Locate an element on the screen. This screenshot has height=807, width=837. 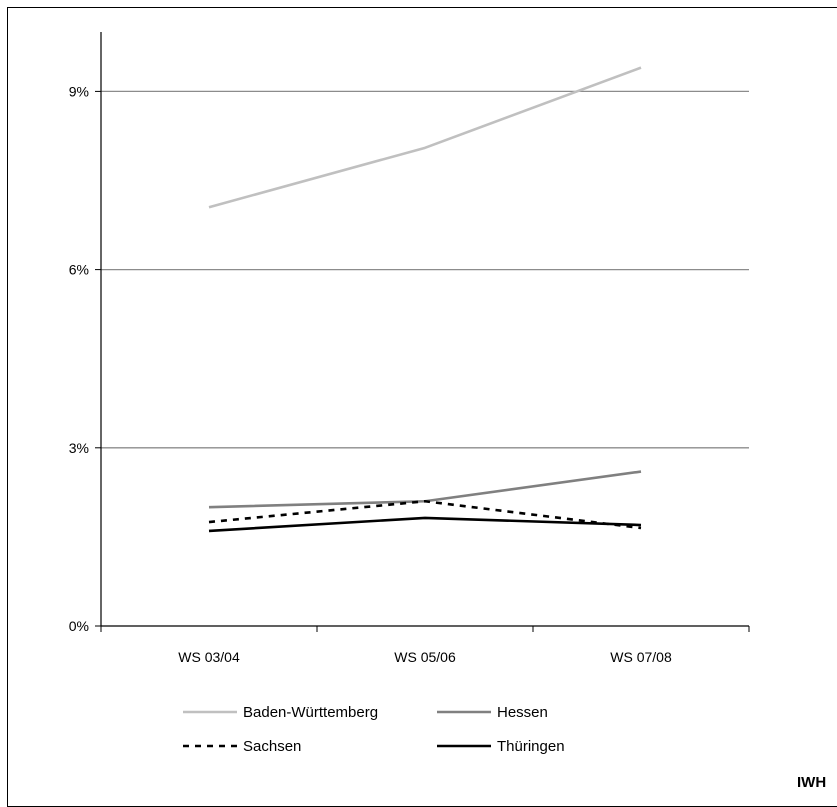
series-line-sachsen is located at coordinates (425, 514).